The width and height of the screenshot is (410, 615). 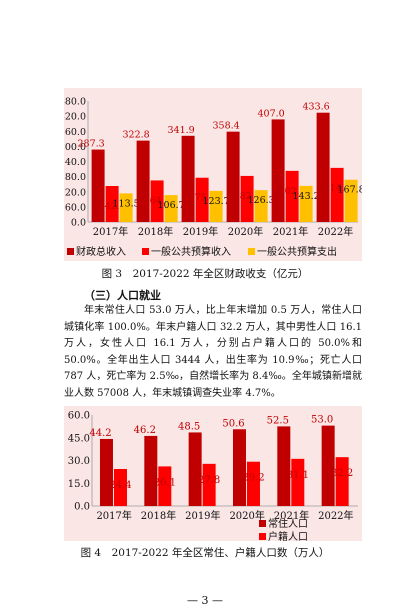 What do you see at coordinates (165, 482) in the screenshot?
I see `data-label: 26.1` at bounding box center [165, 482].